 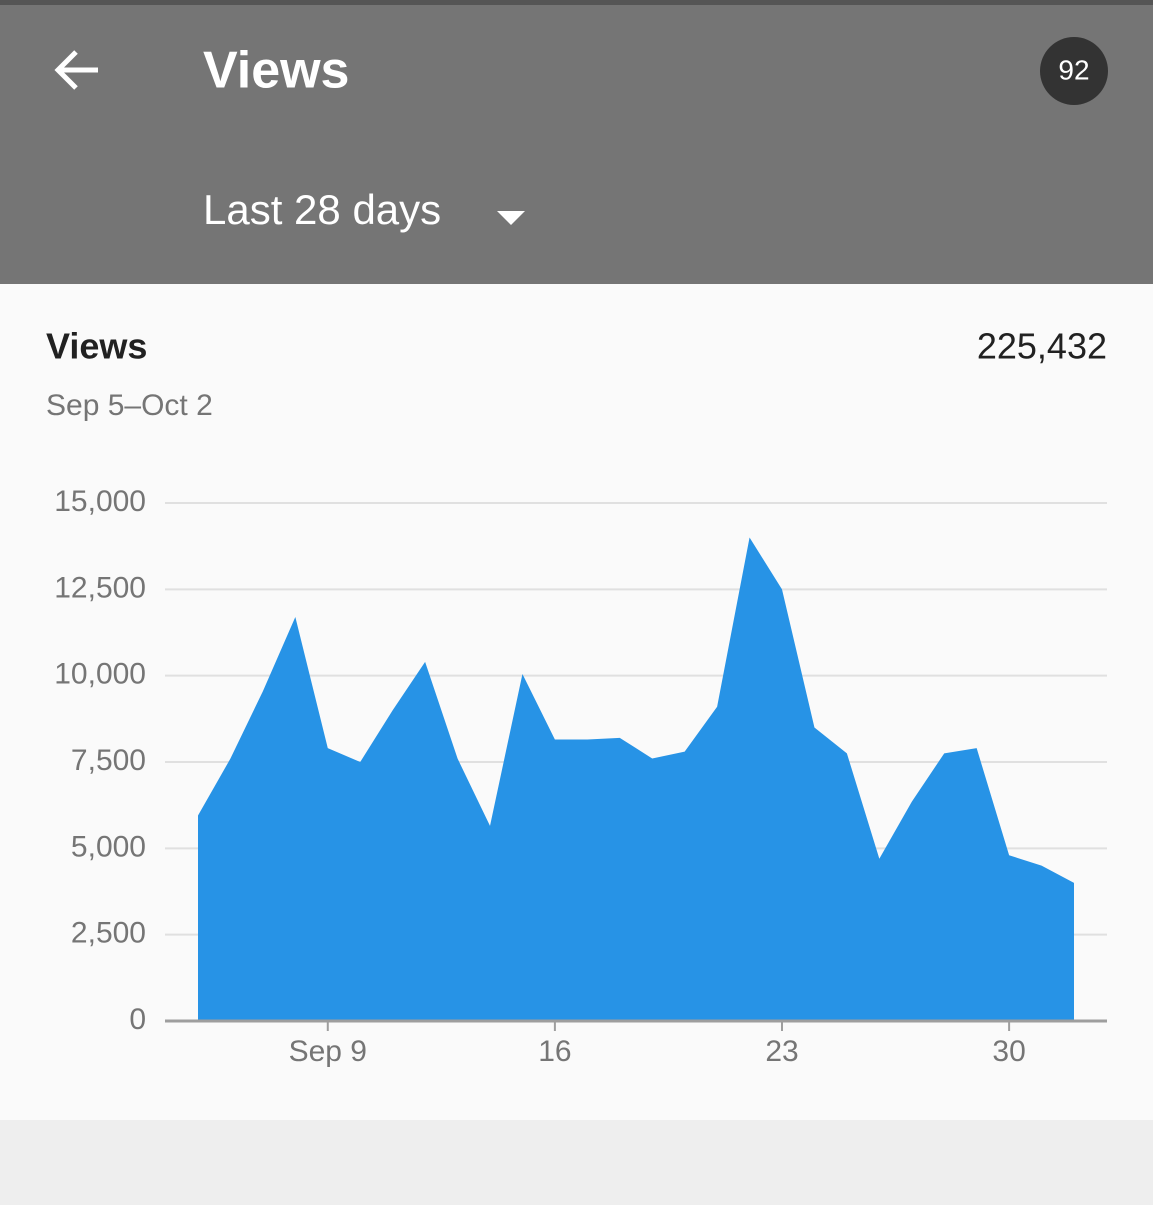 I want to click on y-tick-label: 15,000, so click(x=100, y=501).